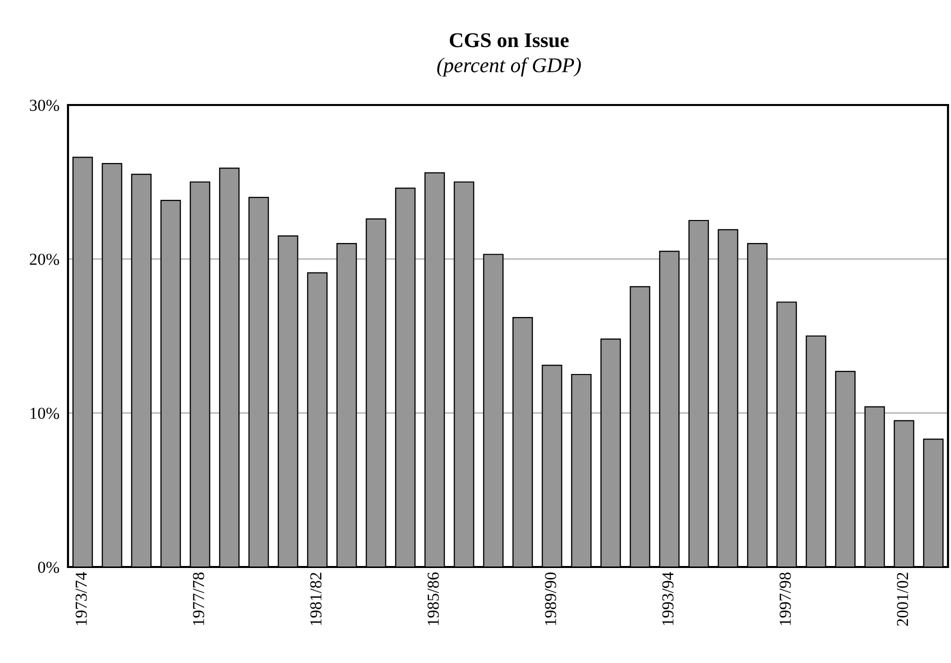  Describe the element at coordinates (509, 67) in the screenshot. I see `chart-subtitle: (percent of GDP)` at that location.